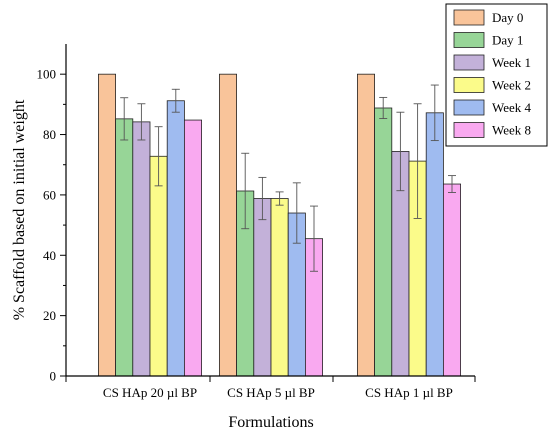 The height and width of the screenshot is (438, 550). Describe the element at coordinates (270, 422) in the screenshot. I see `x-axis-label: Formulations` at that location.